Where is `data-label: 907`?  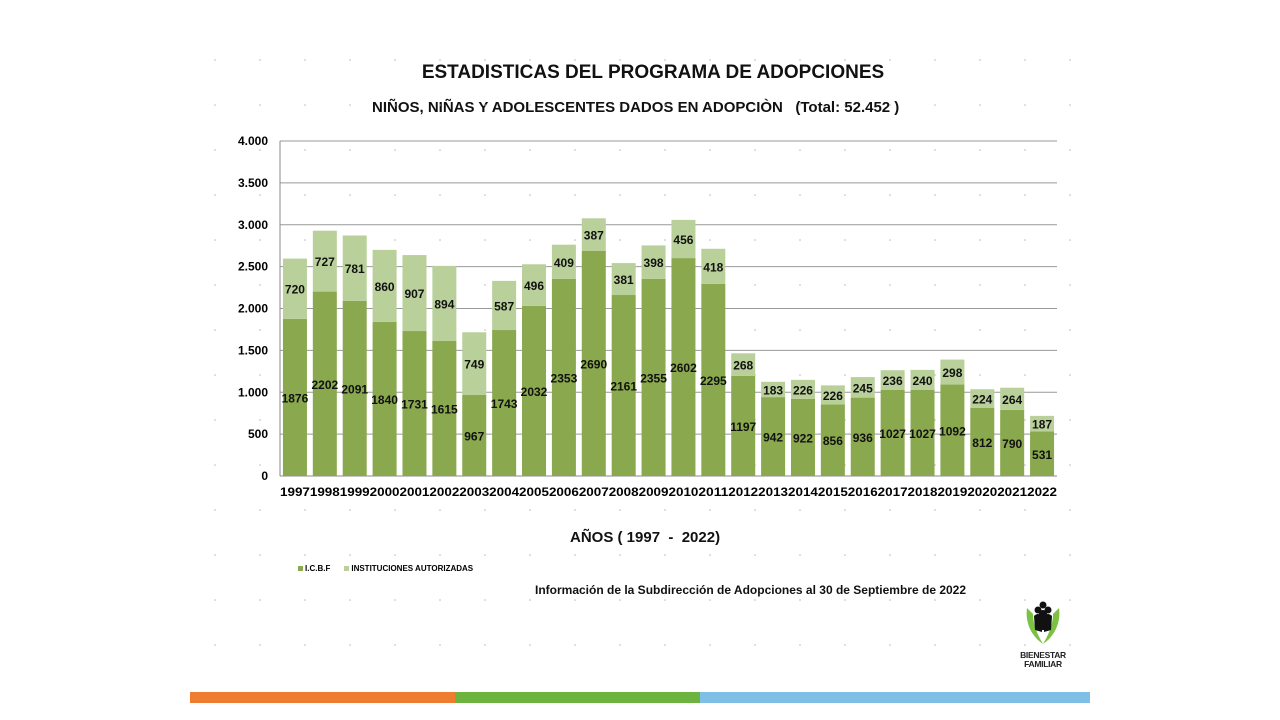
data-label: 907 is located at coordinates (414, 294).